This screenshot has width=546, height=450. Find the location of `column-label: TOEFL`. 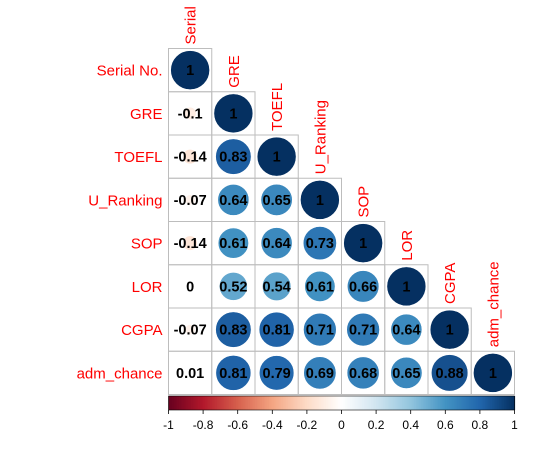

column-label: TOEFL is located at coordinates (277, 107).